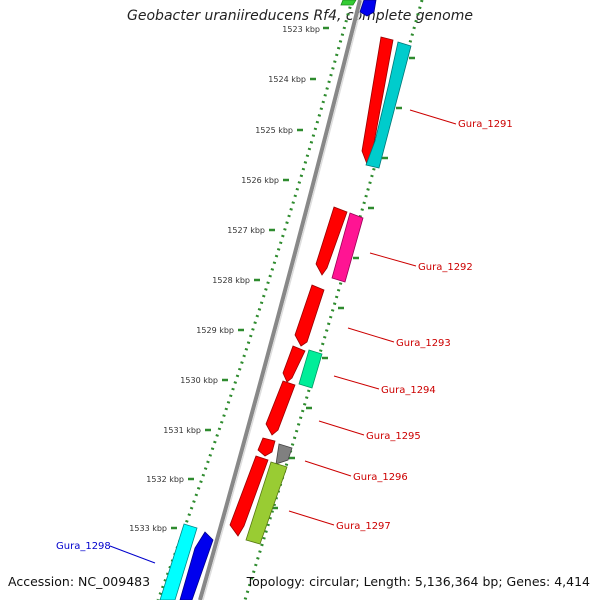 The height and width of the screenshot is (600, 600). I want to click on gene-label-gura-1296: Gura_1296, so click(380, 477).